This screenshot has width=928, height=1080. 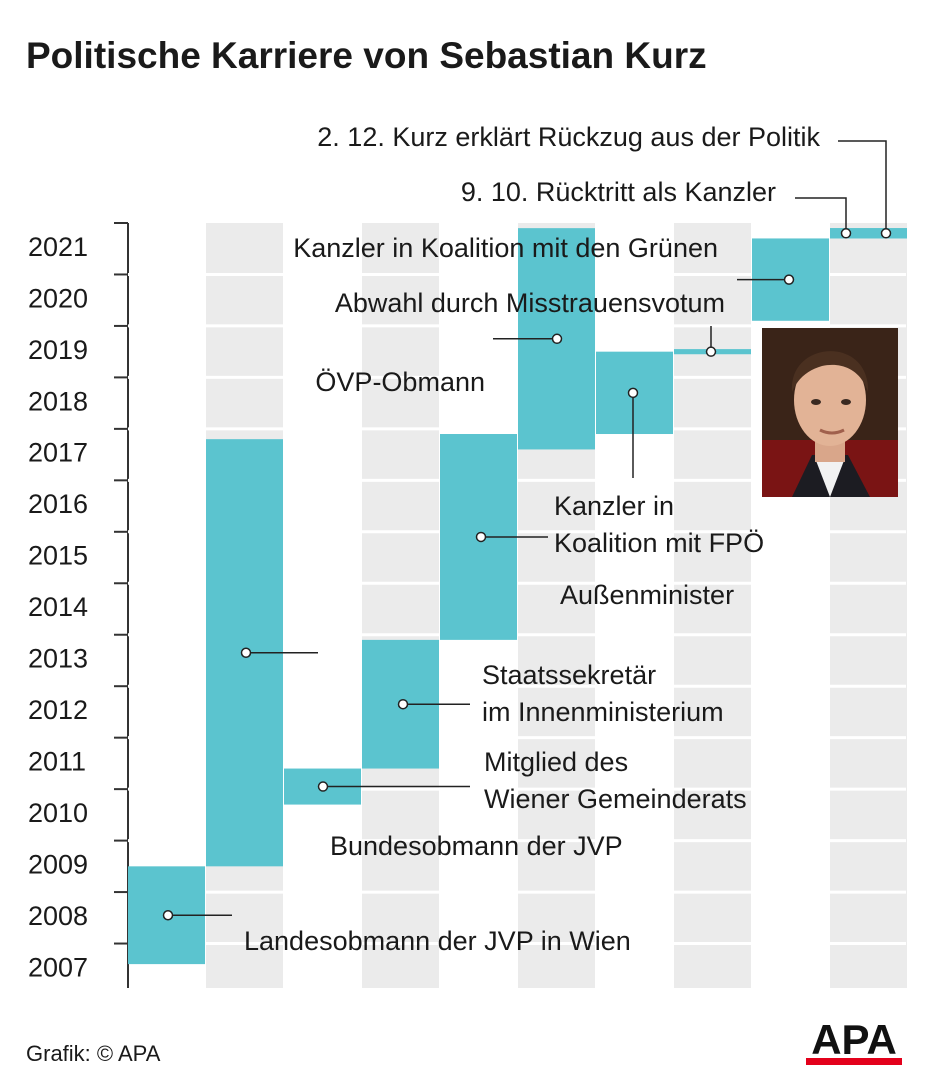 What do you see at coordinates (366, 55) in the screenshot?
I see `chart-title: Politische Karriere von Sebastian Kurz` at bounding box center [366, 55].